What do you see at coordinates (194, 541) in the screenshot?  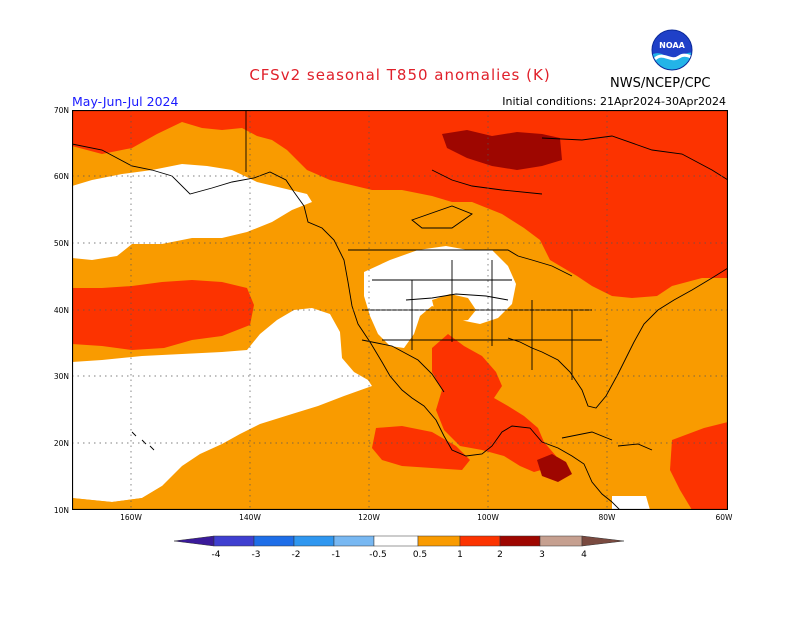 I see `colorbar-segment-lt-m4` at bounding box center [194, 541].